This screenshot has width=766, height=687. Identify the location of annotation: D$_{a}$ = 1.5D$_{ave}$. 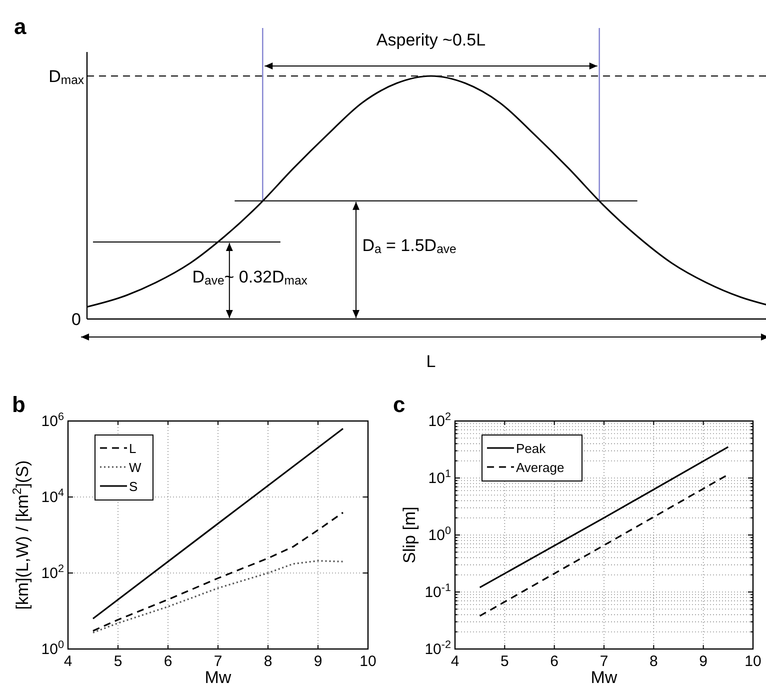
(409, 246).